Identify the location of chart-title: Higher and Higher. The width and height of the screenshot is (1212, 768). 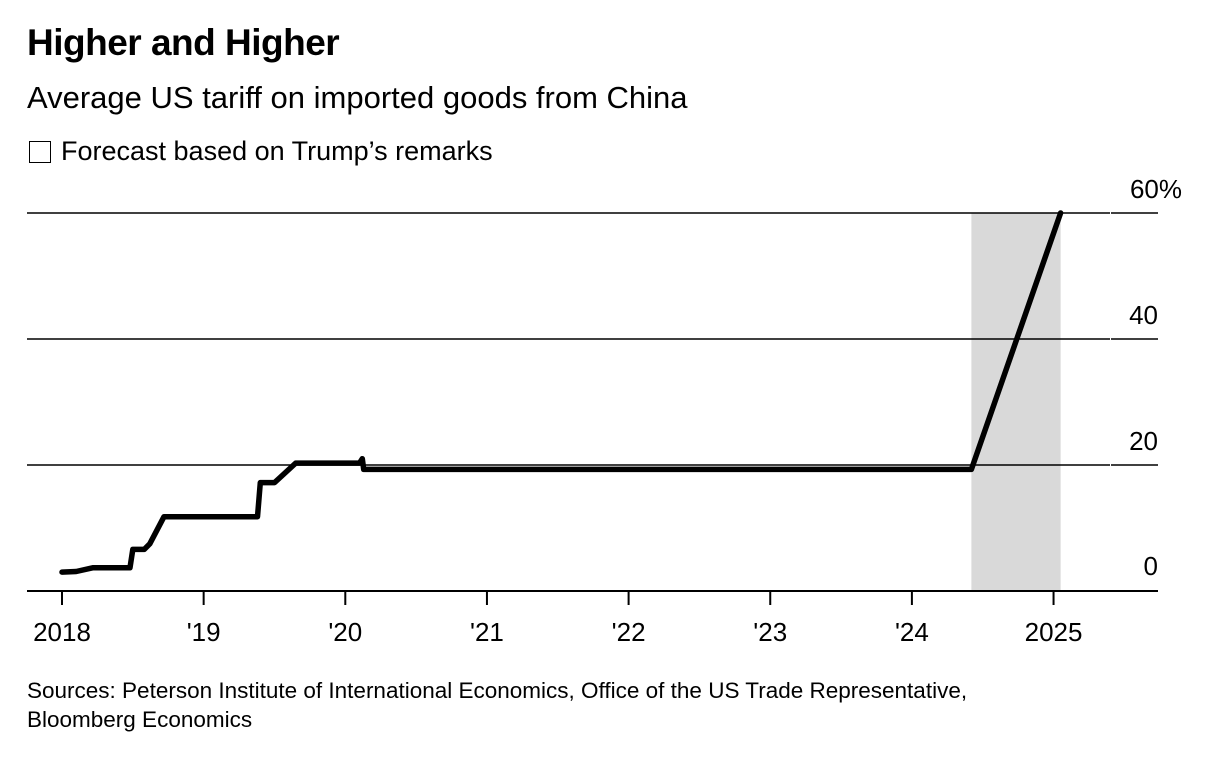
(183, 42).